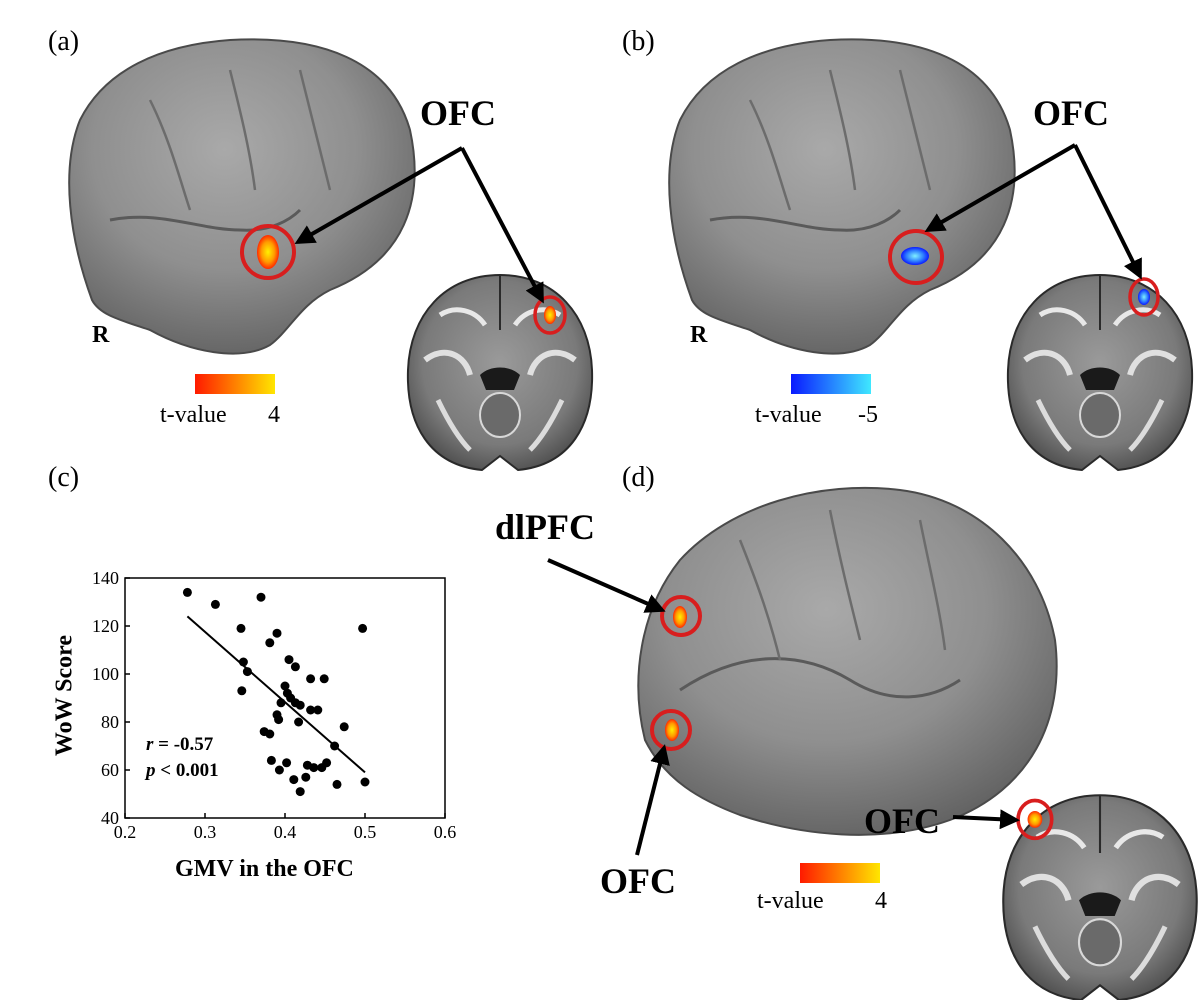 This screenshot has height=1000, width=1200. What do you see at coordinates (274, 415) in the screenshot?
I see `panel-a-colorbar-max: 4` at bounding box center [274, 415].